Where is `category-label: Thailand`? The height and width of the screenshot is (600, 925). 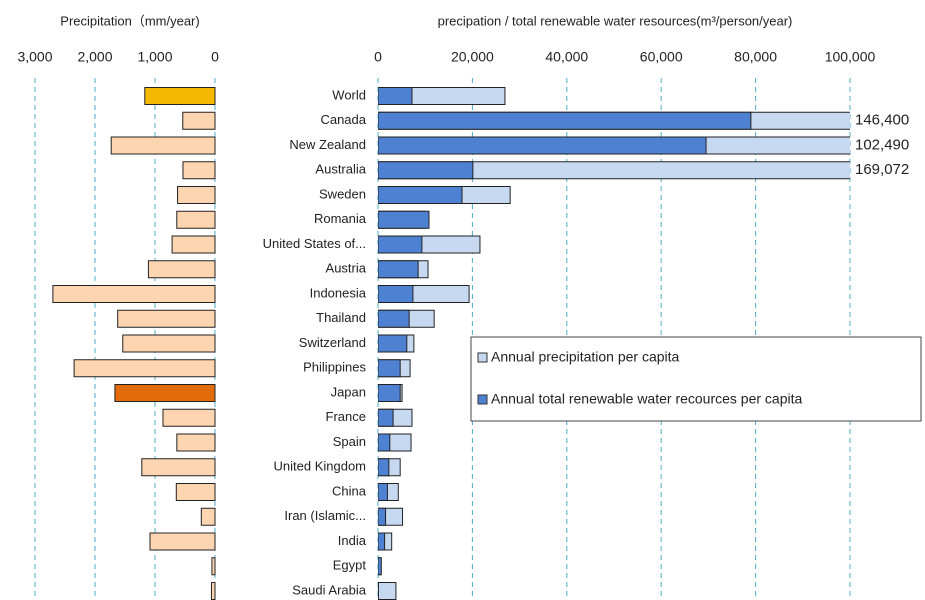 category-label: Thailand is located at coordinates (341, 317).